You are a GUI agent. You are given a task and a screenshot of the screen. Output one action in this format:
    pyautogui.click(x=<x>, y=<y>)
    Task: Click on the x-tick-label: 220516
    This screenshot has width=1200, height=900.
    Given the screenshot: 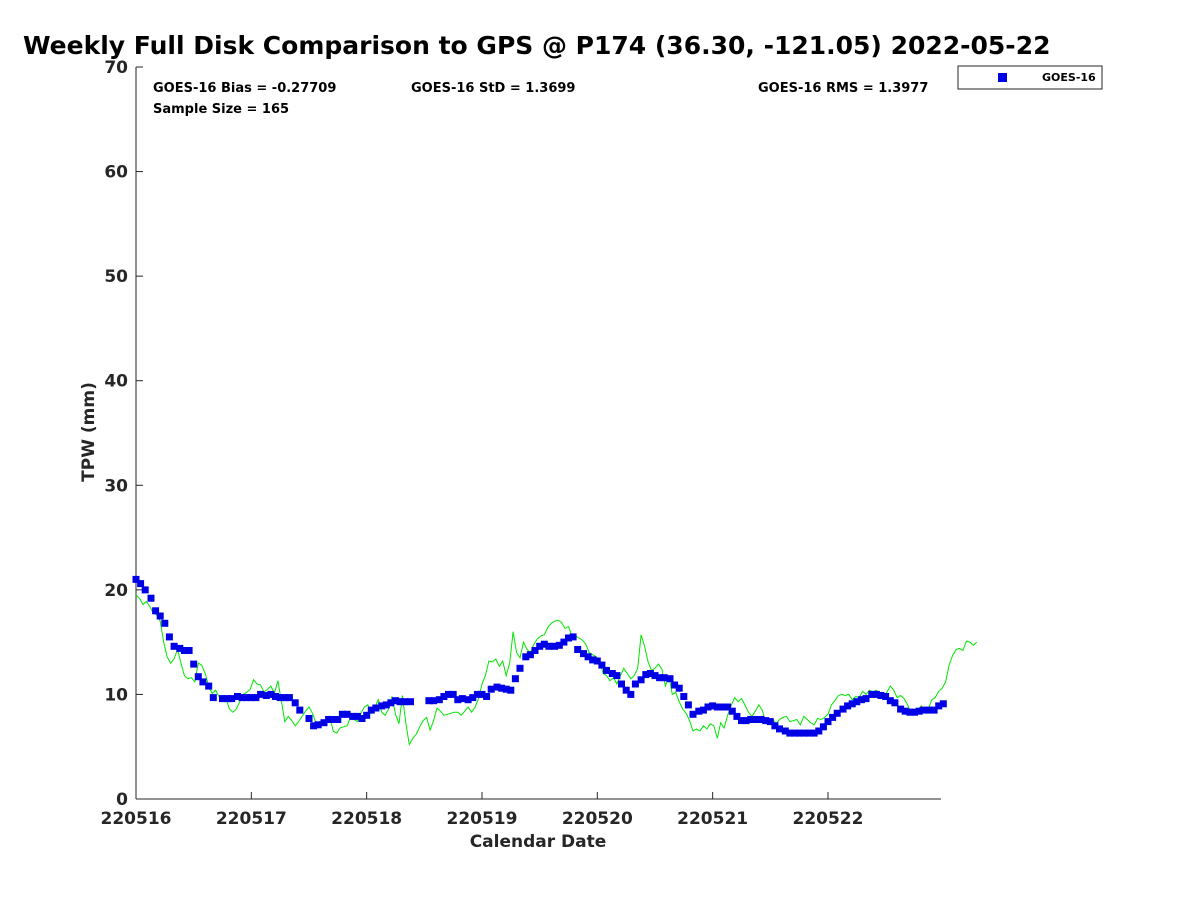 What is the action you would take?
    pyautogui.click(x=136, y=819)
    